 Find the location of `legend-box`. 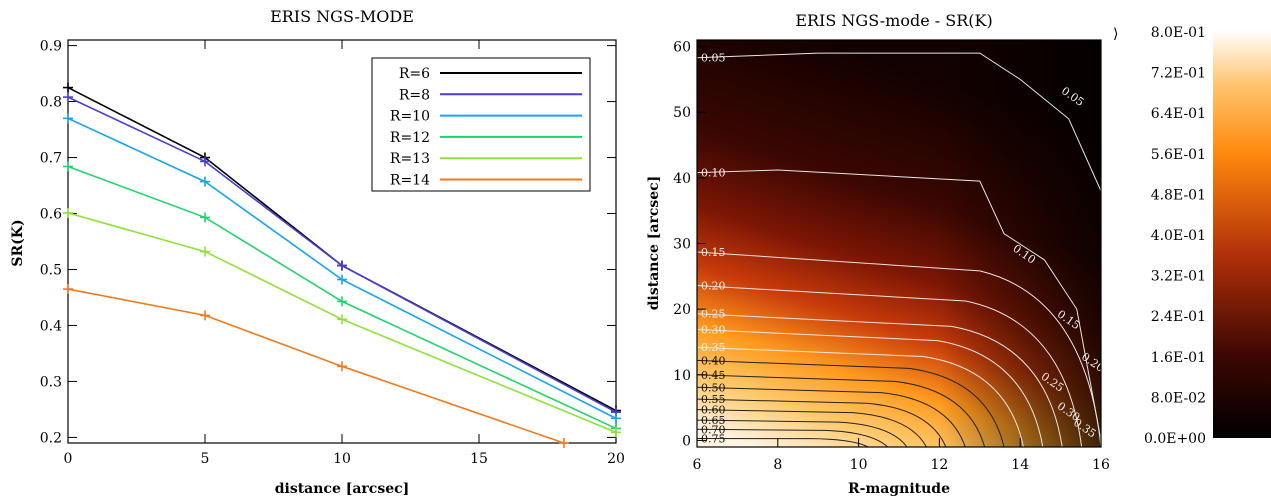

legend-box is located at coordinates (481, 124).